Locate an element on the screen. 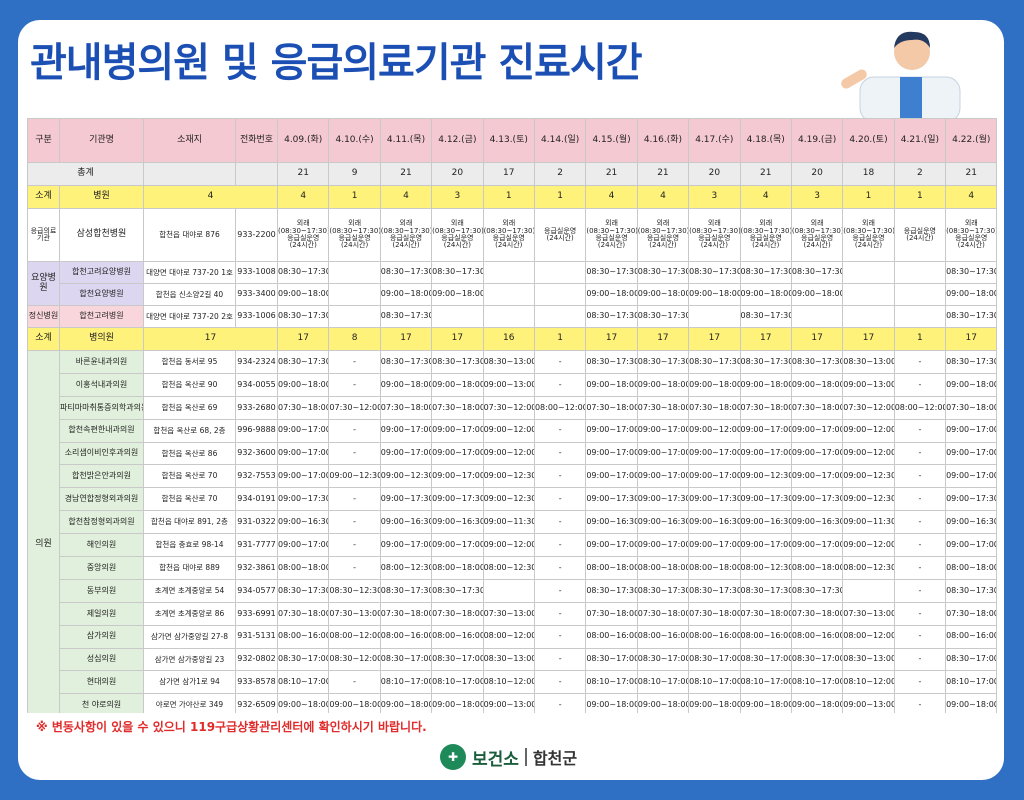  schedule-cell: 08:00~16:00 is located at coordinates (714, 636).